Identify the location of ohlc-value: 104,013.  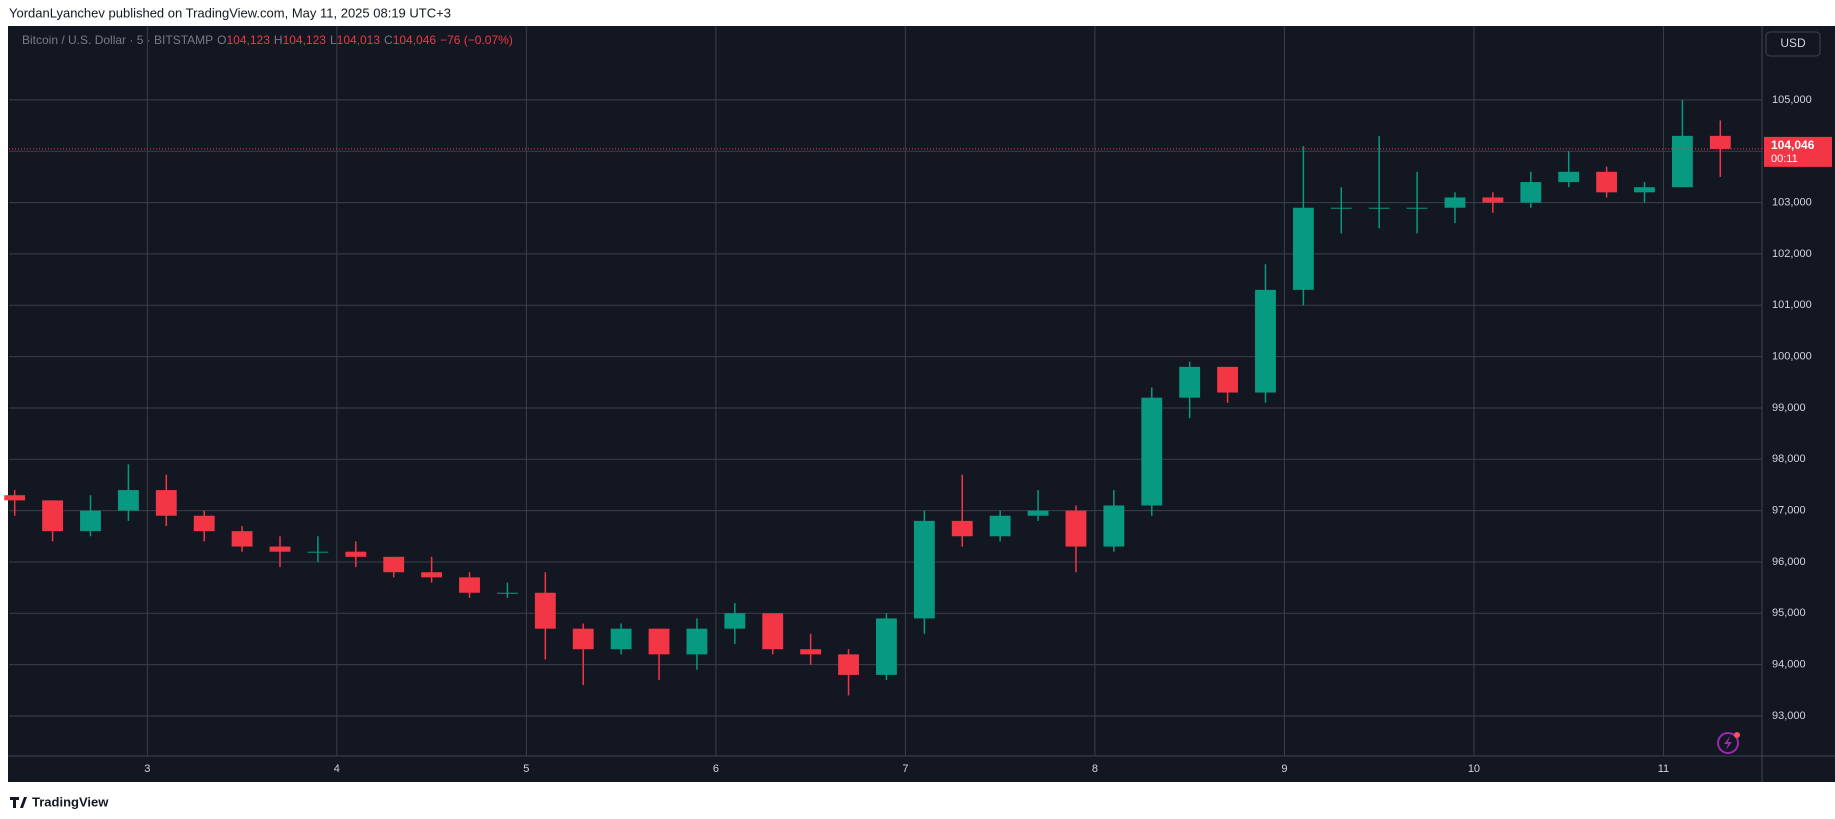
(359, 40).